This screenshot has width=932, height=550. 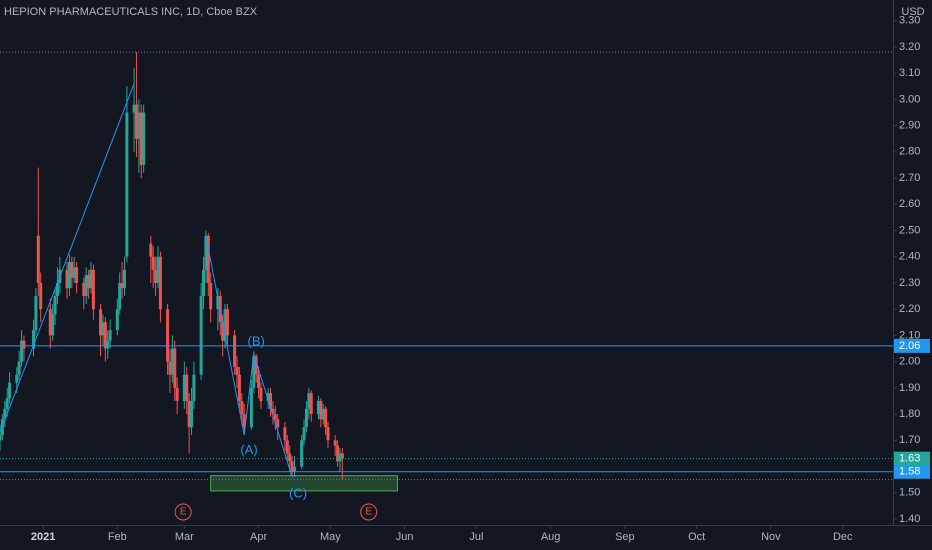 What do you see at coordinates (330, 537) in the screenshot?
I see `x-tick-label: May` at bounding box center [330, 537].